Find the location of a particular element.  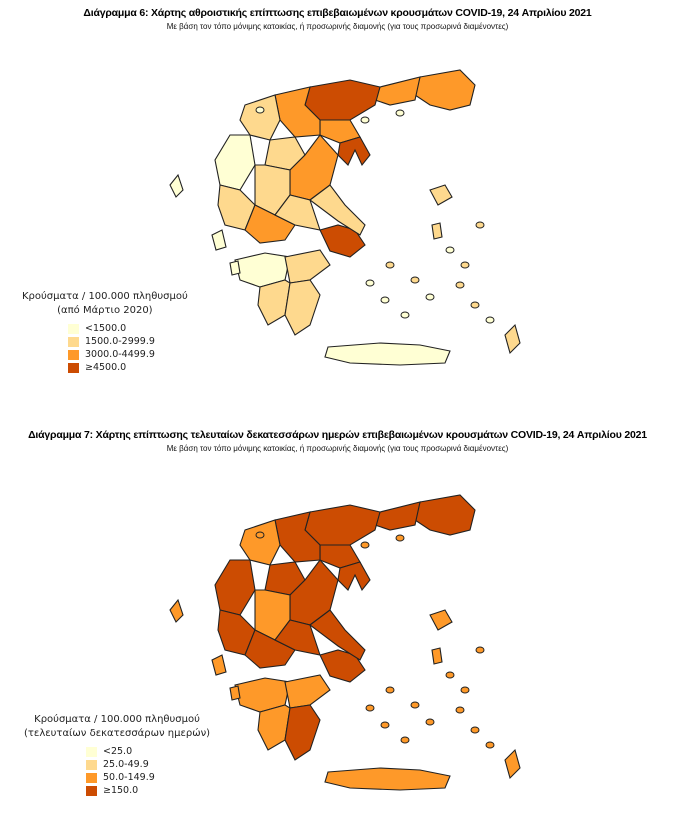

legend-item: <1500.0 is located at coordinates (128, 328).